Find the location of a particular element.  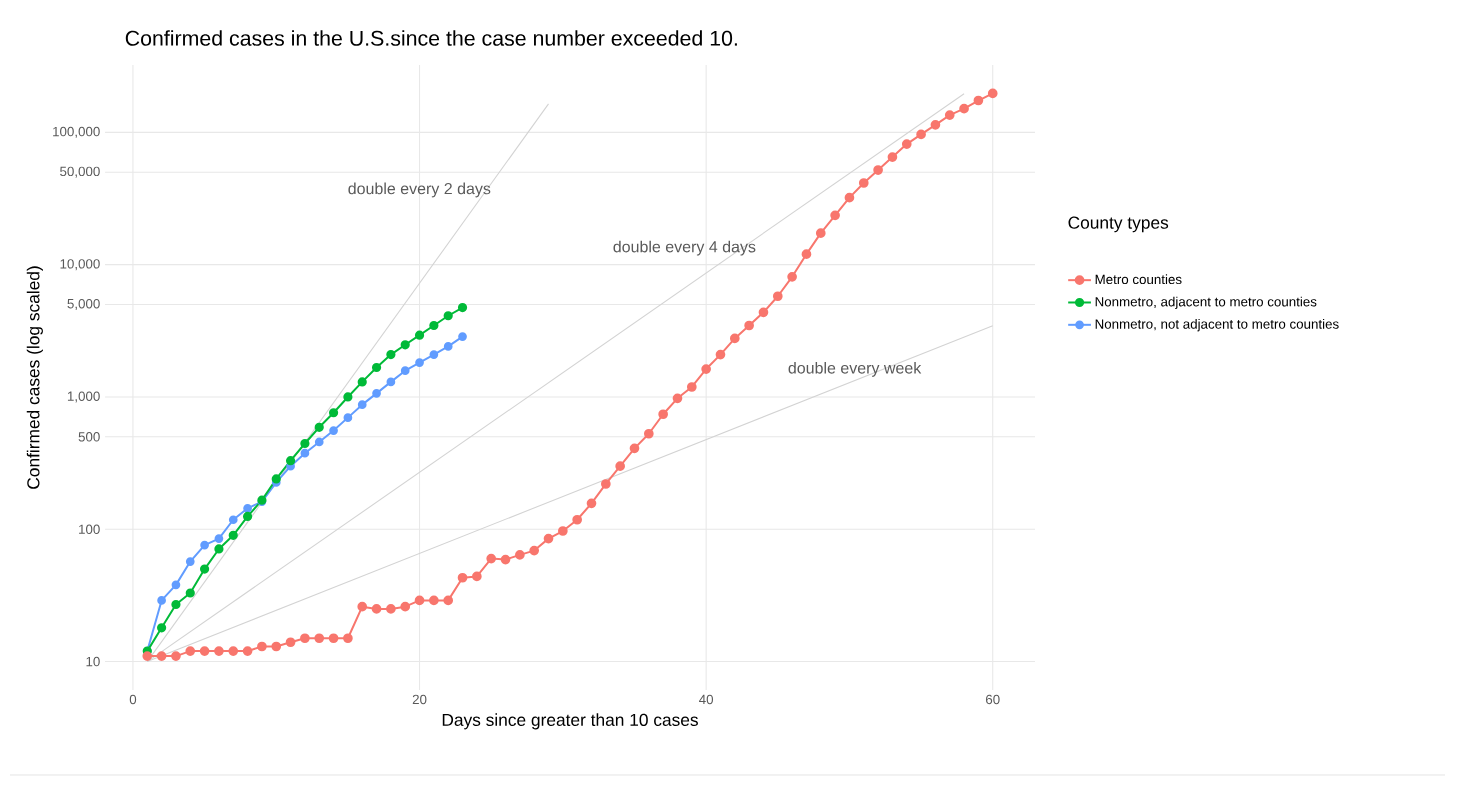

annotation: double every week is located at coordinates (855, 369).